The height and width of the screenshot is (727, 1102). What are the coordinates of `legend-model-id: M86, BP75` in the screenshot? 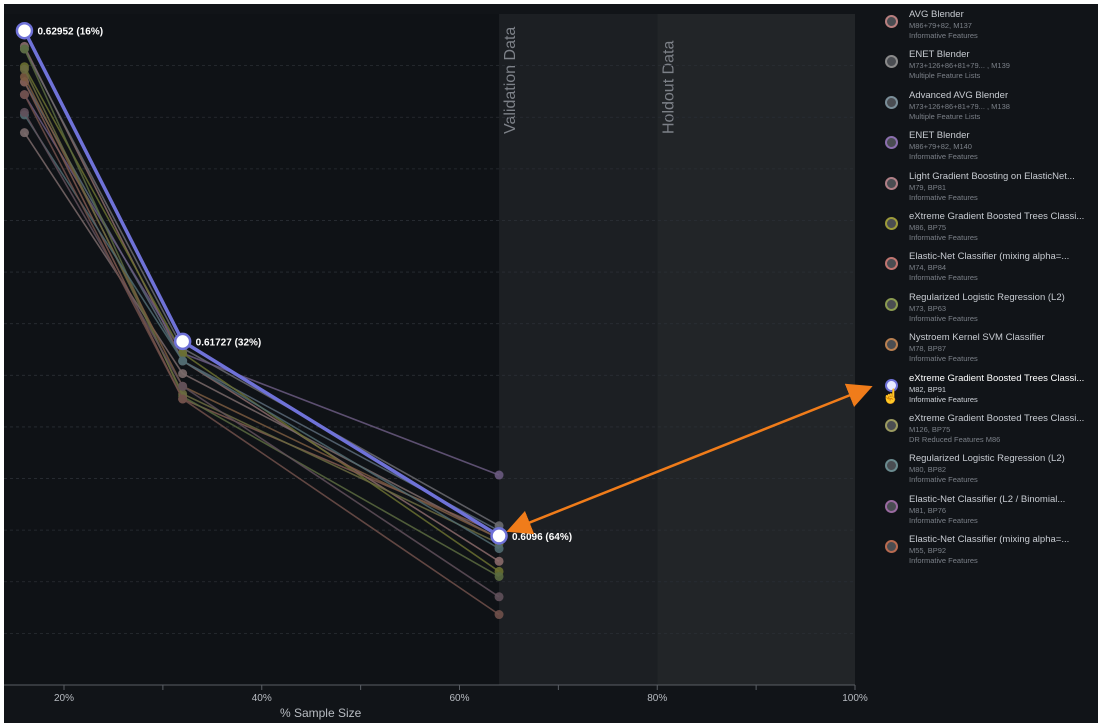 It's located at (928, 227).